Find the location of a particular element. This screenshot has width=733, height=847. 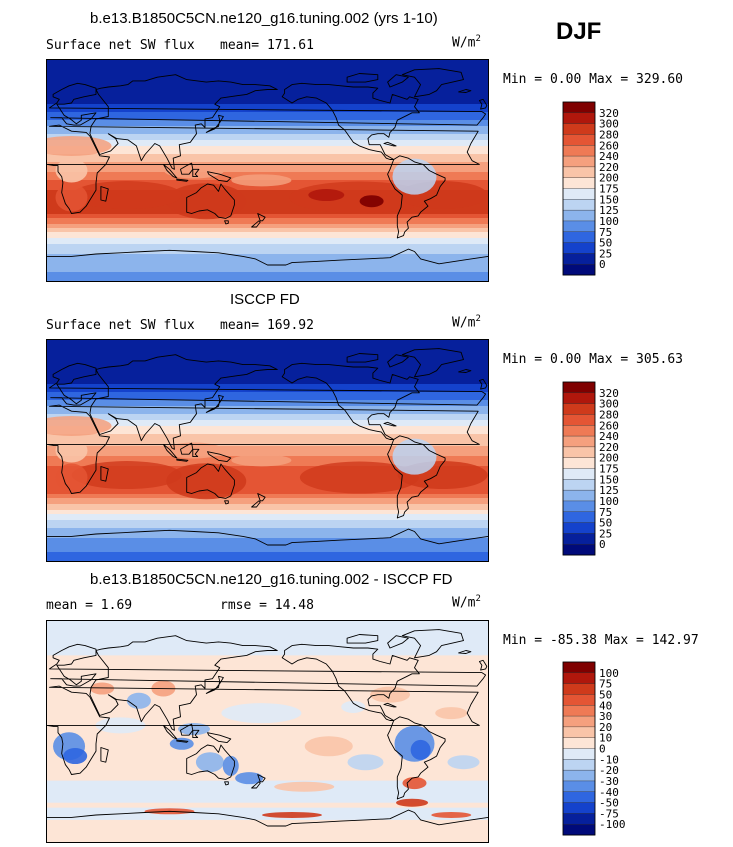

amazon-clouds is located at coordinates (414, 176).